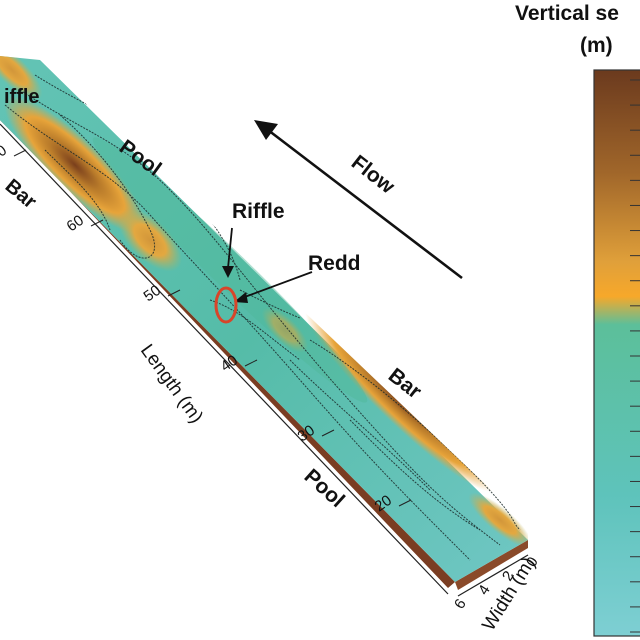 The image size is (640, 640). I want to click on redd-marker, so click(226, 305).